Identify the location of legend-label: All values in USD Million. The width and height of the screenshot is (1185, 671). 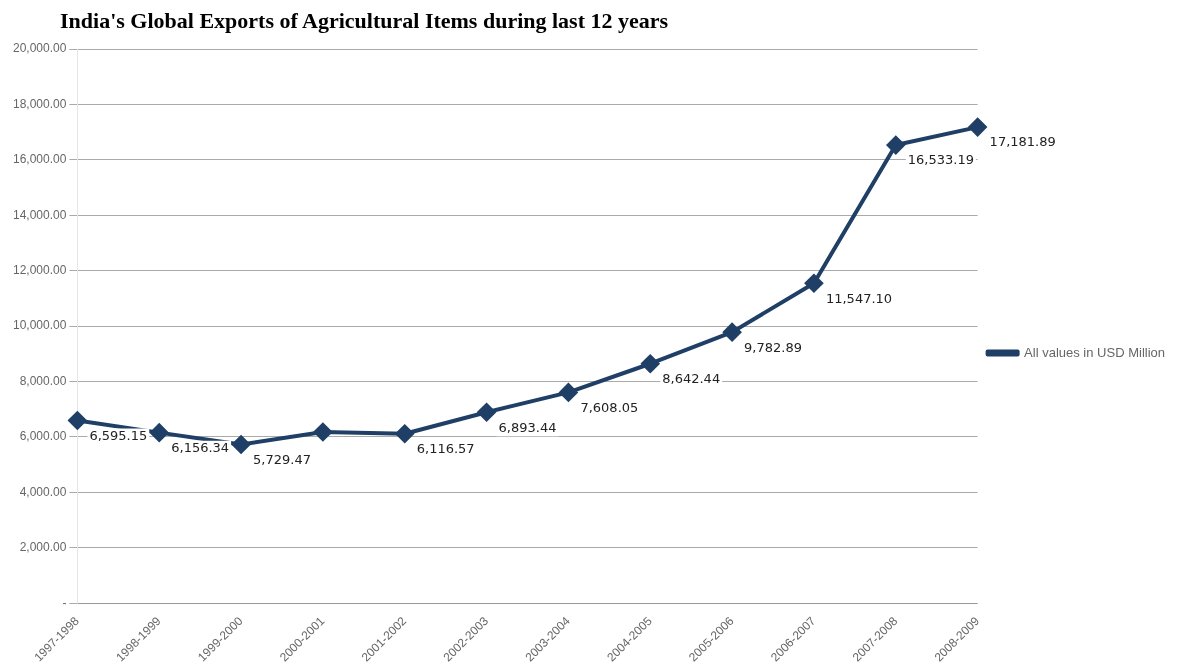
(1095, 352).